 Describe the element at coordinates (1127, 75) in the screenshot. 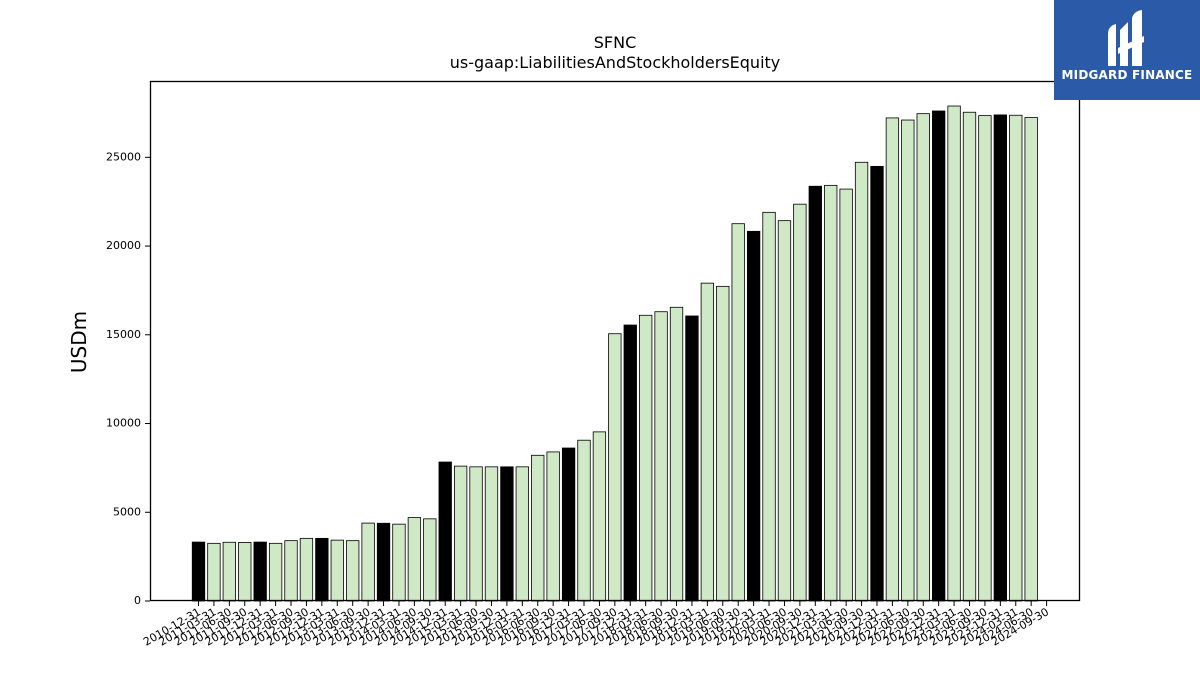

I see `logo-text: MIDGARD FINANCE` at that location.